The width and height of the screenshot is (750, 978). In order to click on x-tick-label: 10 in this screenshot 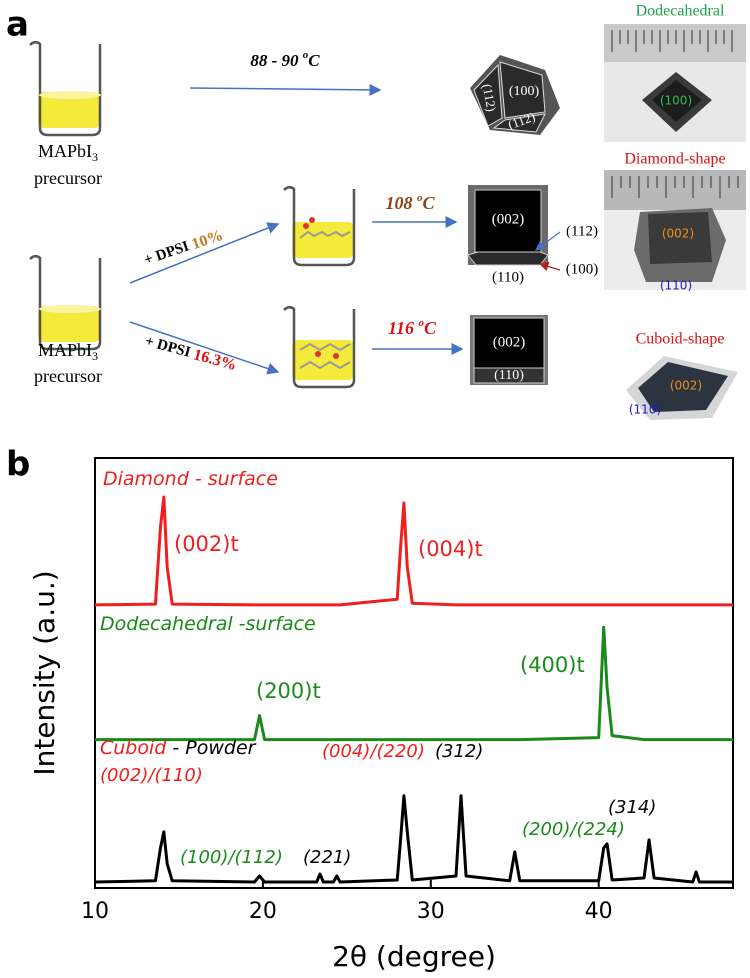, I will do `click(95, 911)`.